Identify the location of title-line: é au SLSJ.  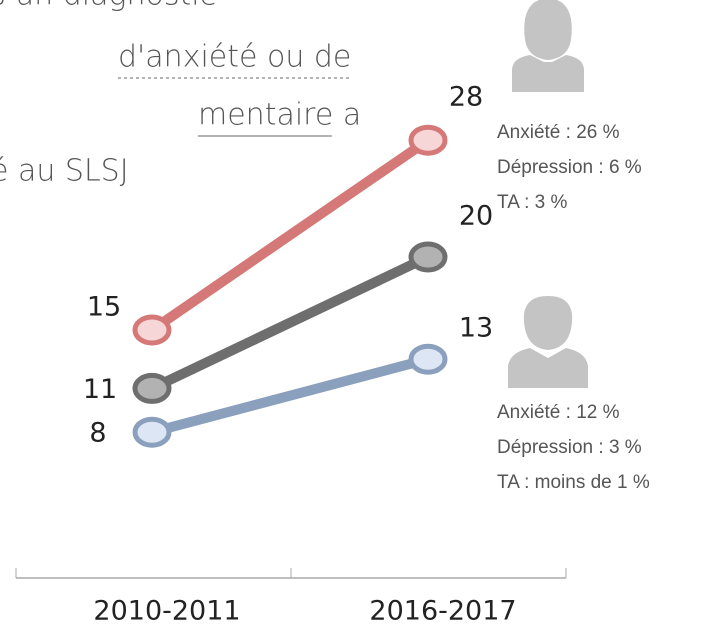
(64, 171).